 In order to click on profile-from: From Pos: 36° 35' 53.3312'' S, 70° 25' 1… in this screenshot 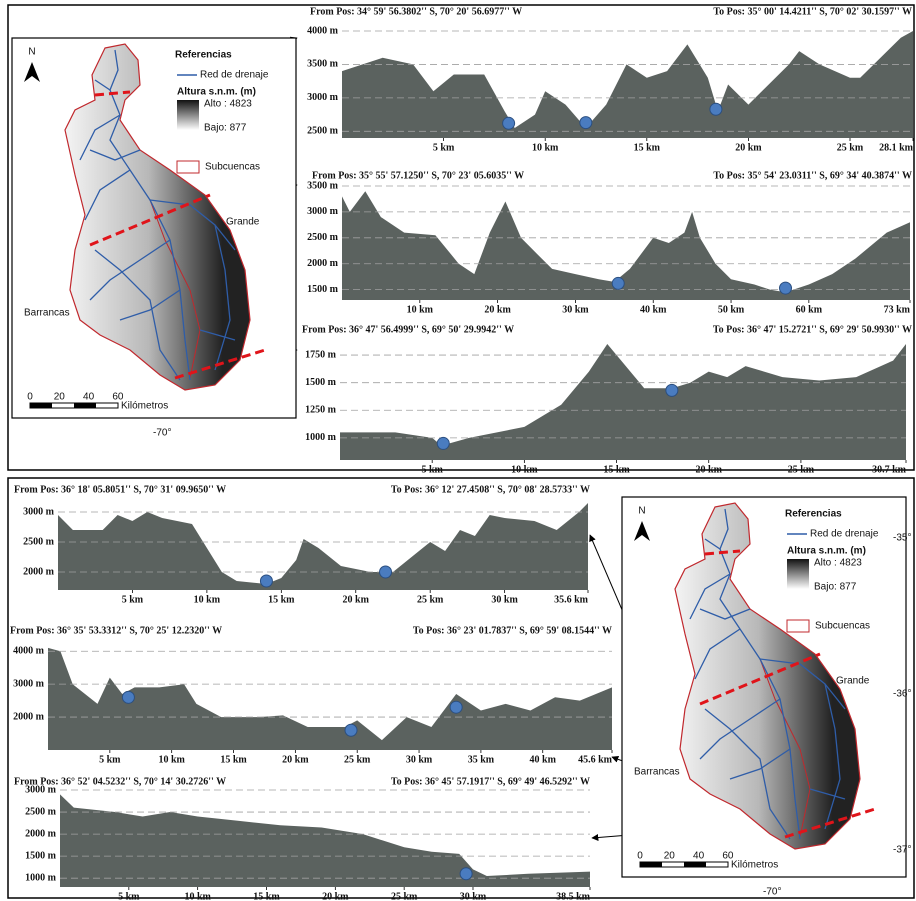, I will do `click(116, 630)`.